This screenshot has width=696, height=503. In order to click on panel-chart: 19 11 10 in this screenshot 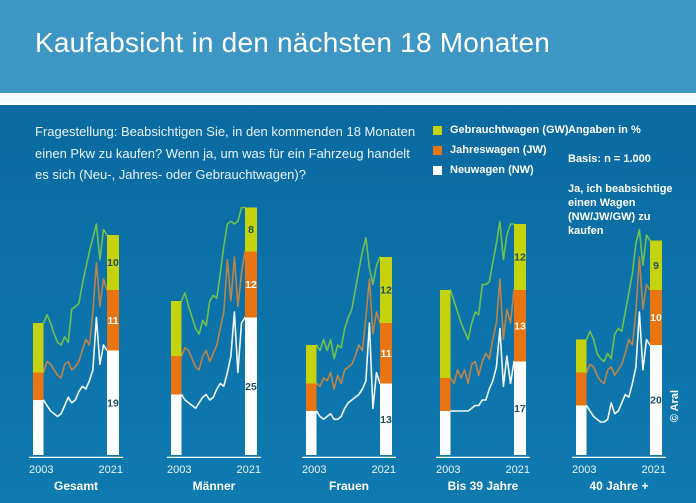, I will do `click(76, 341)`.